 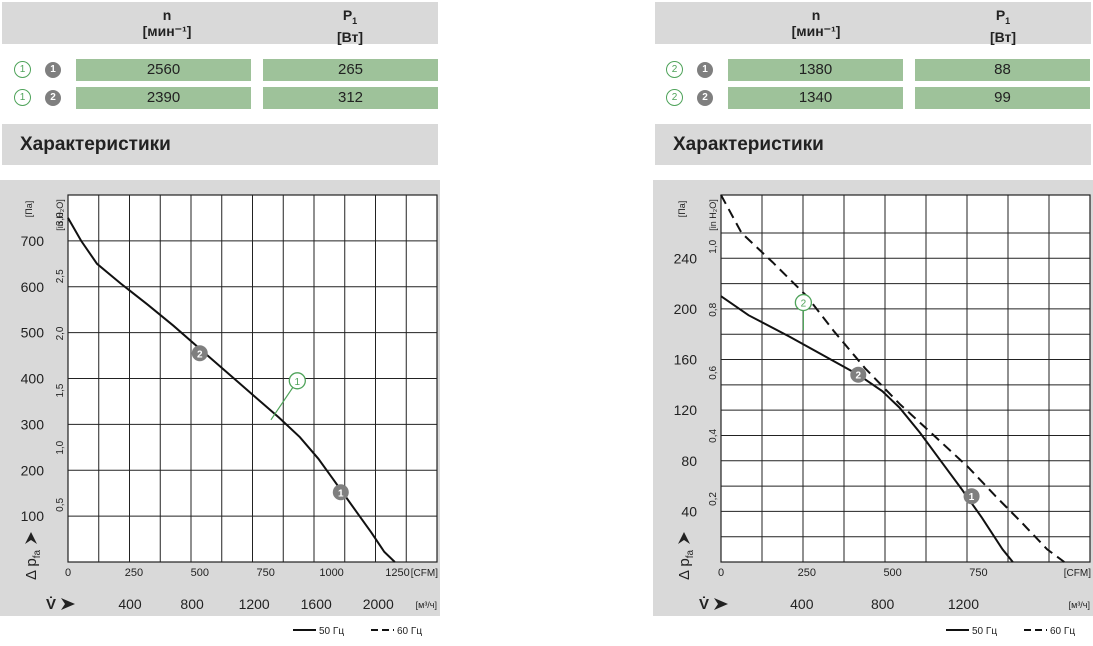 What do you see at coordinates (33, 516) in the screenshot?
I see `y-tick-label-pa: 100` at bounding box center [33, 516].